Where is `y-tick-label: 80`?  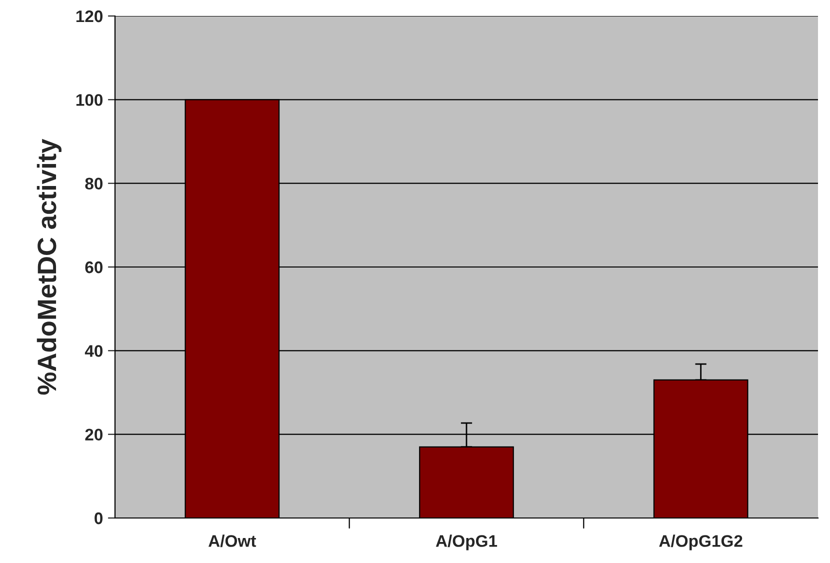
y-tick-label: 80 is located at coordinates (94, 184).